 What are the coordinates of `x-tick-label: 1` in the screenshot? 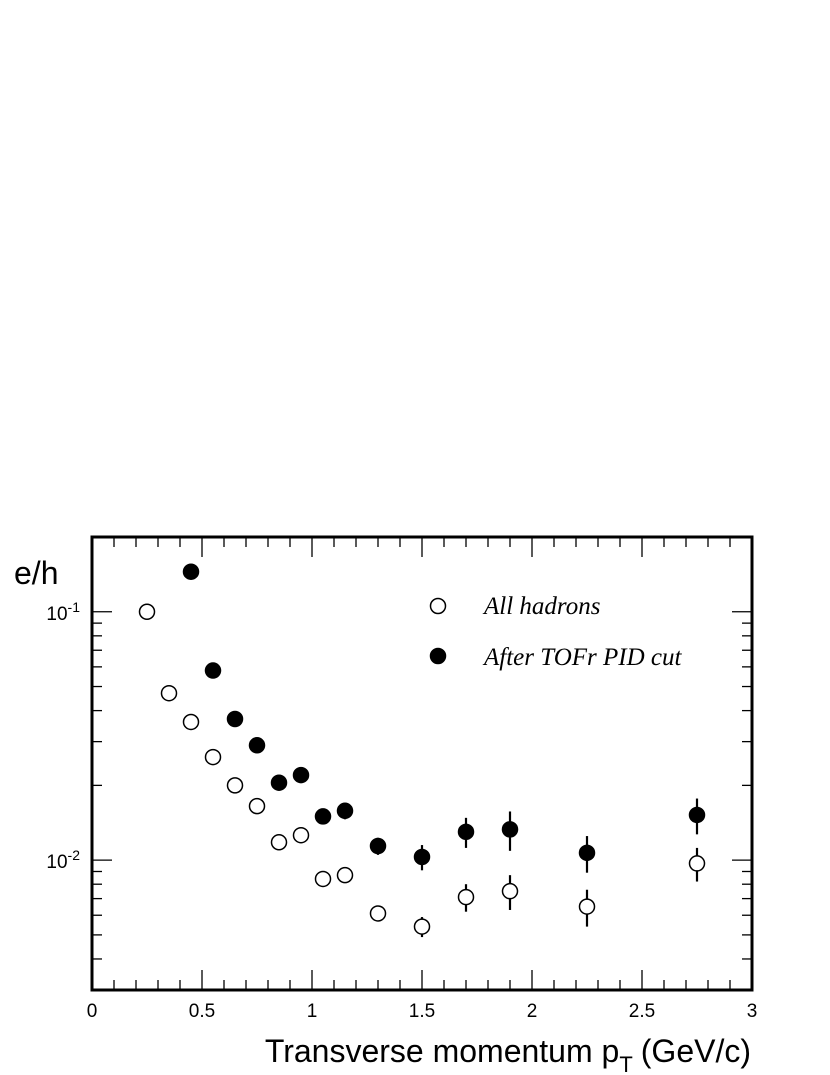 It's located at (312, 1011).